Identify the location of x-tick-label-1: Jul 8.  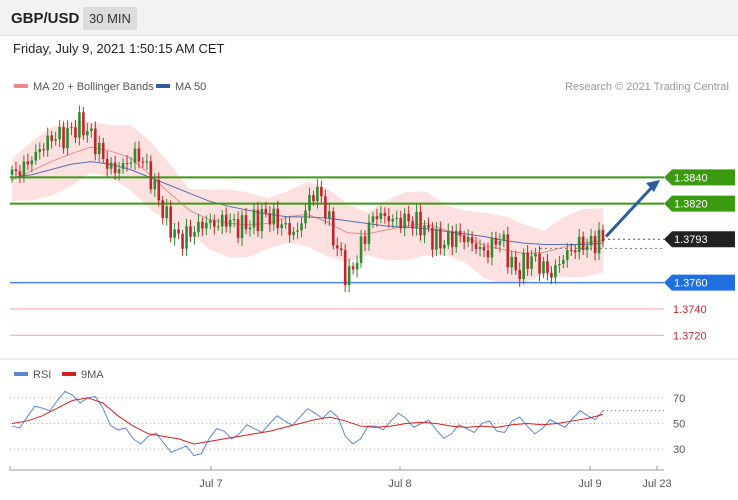
(399, 484).